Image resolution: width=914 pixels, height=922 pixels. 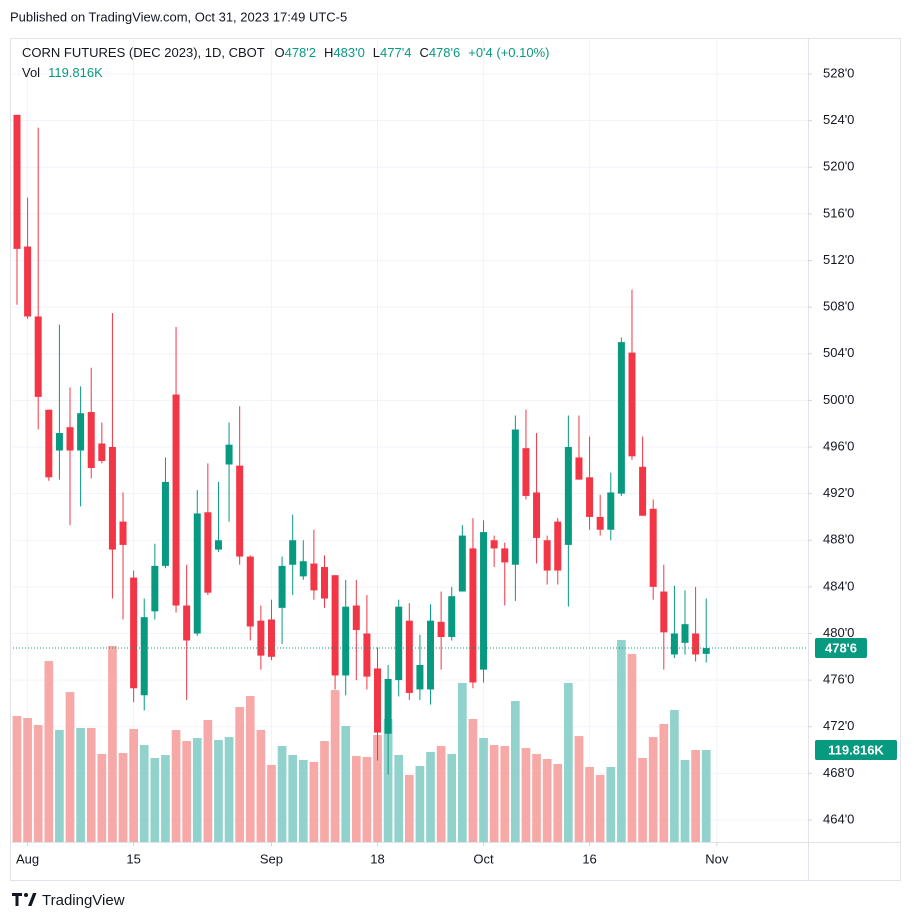 I want to click on y-tick-label: 528'0, so click(x=838, y=72).